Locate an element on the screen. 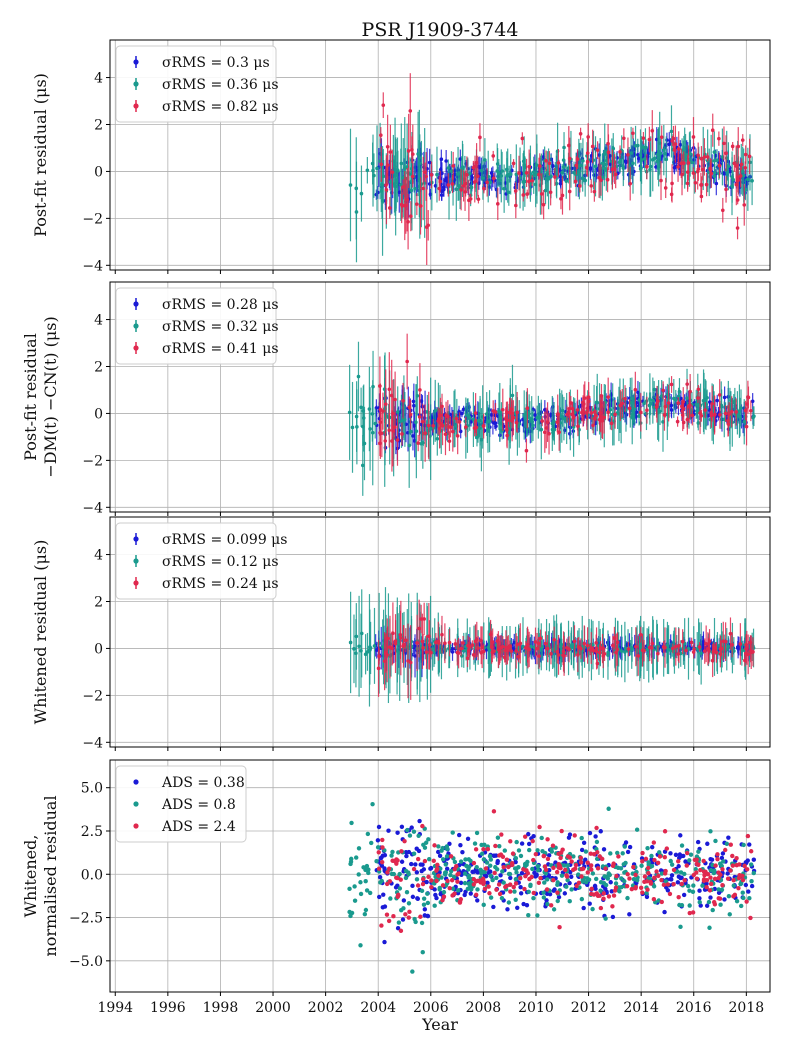  y-axis-label-line: Post-fit residual is located at coordinates (30, 397).